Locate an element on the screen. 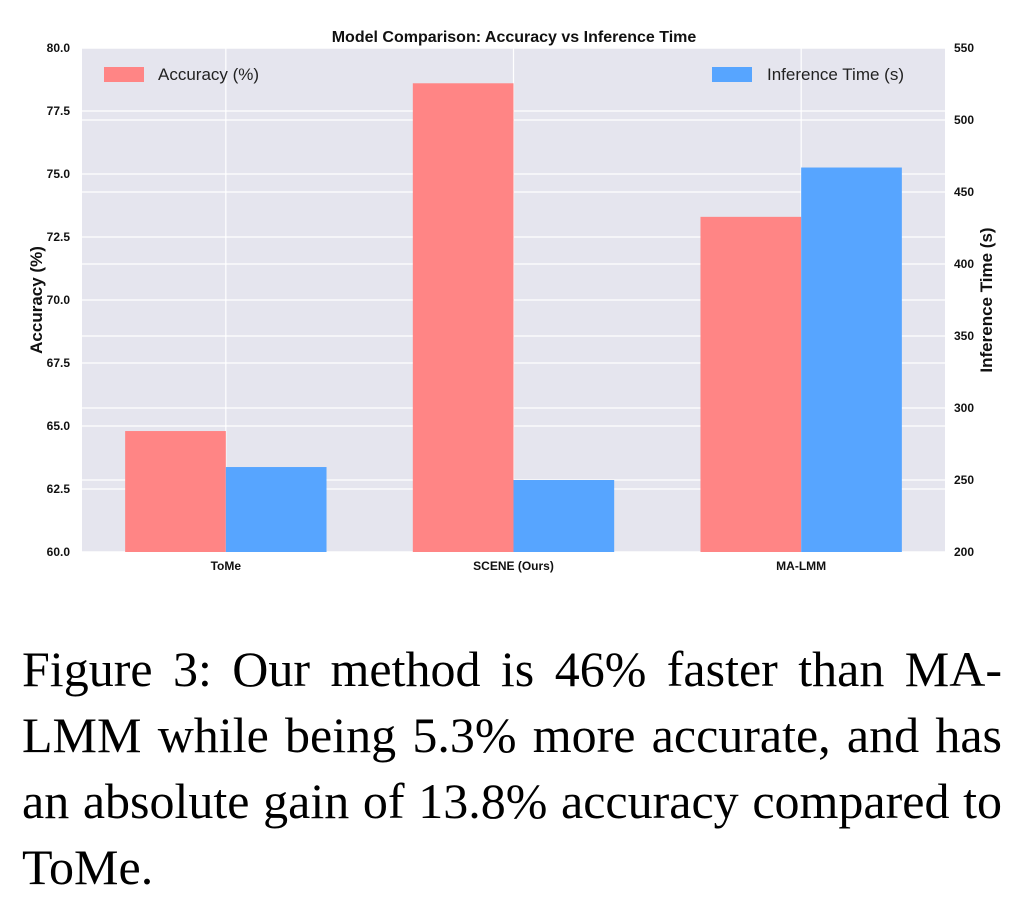 The width and height of the screenshot is (1034, 922). legend-inference-time-swatch is located at coordinates (732, 74).